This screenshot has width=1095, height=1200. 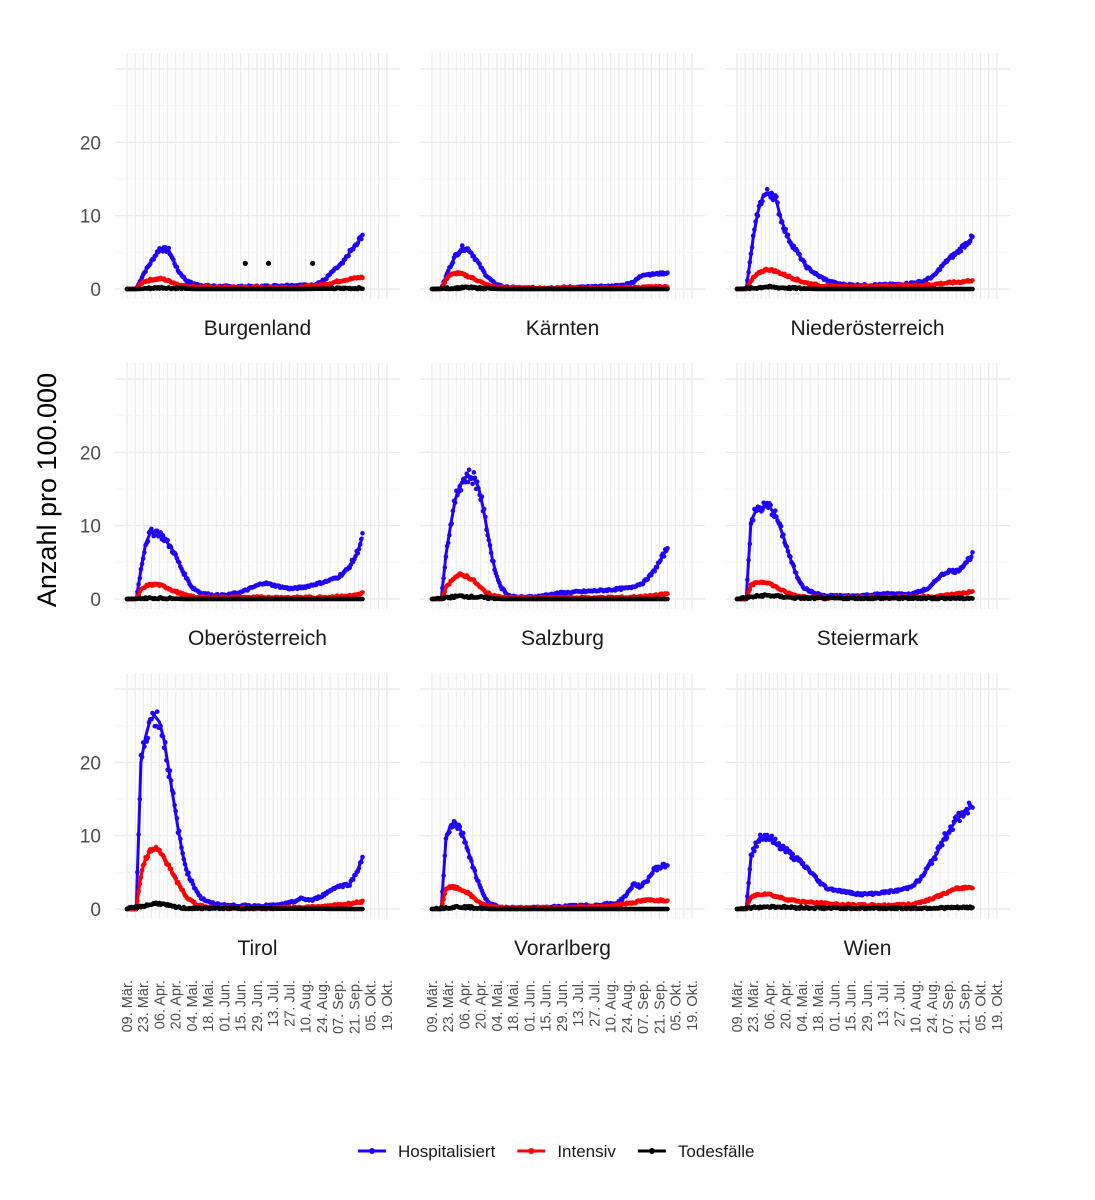 I want to click on y-tick-label: 10, so click(x=90, y=837).